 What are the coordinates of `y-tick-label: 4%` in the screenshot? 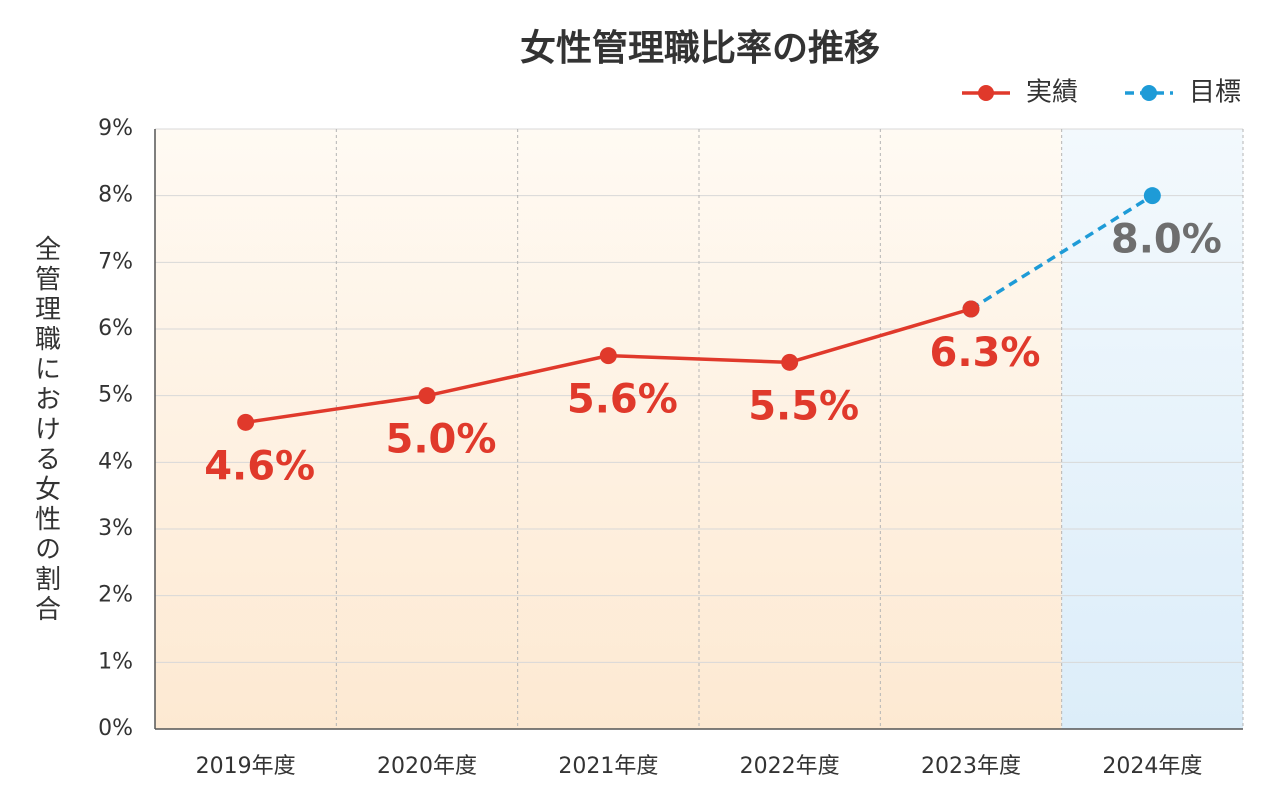 It's located at (115, 461).